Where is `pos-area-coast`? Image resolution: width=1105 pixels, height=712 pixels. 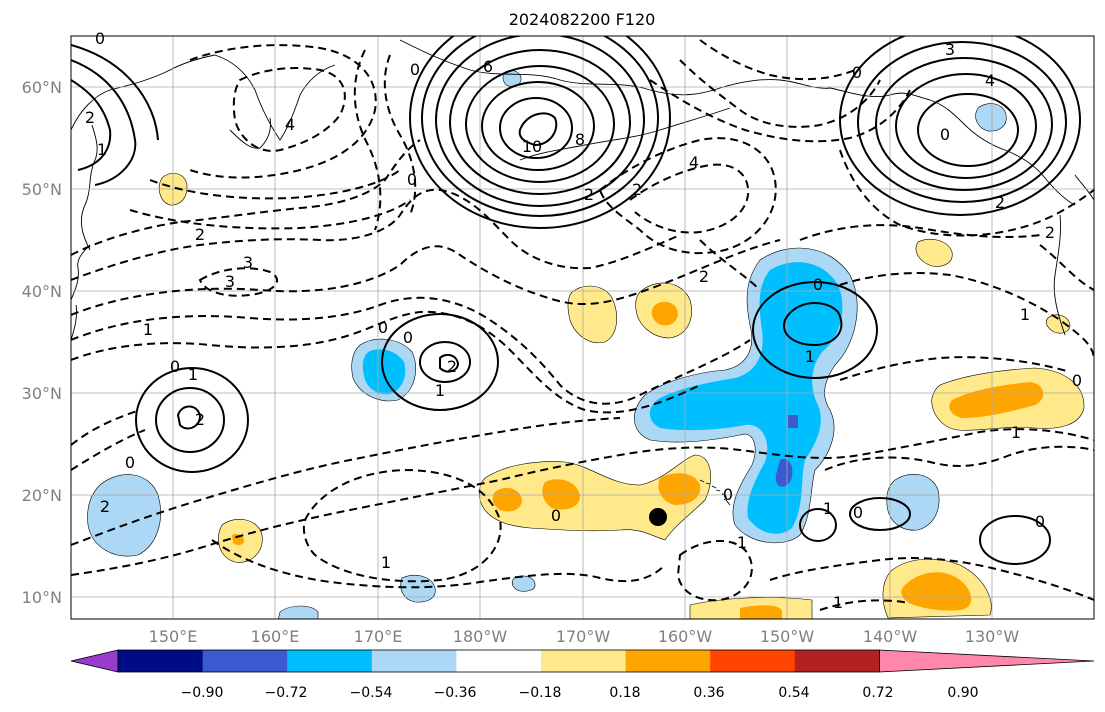 pos-area-coast is located at coordinates (1058, 324).